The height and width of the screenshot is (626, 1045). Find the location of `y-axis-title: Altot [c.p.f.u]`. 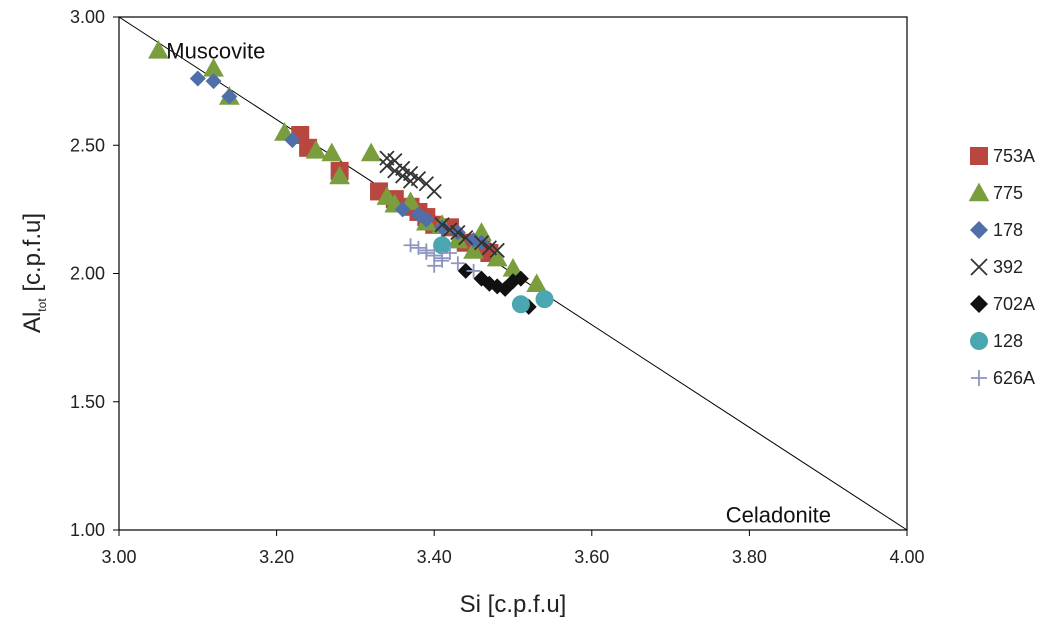

y-axis-title: Altot [c.p.f.u] is located at coordinates (34, 273).